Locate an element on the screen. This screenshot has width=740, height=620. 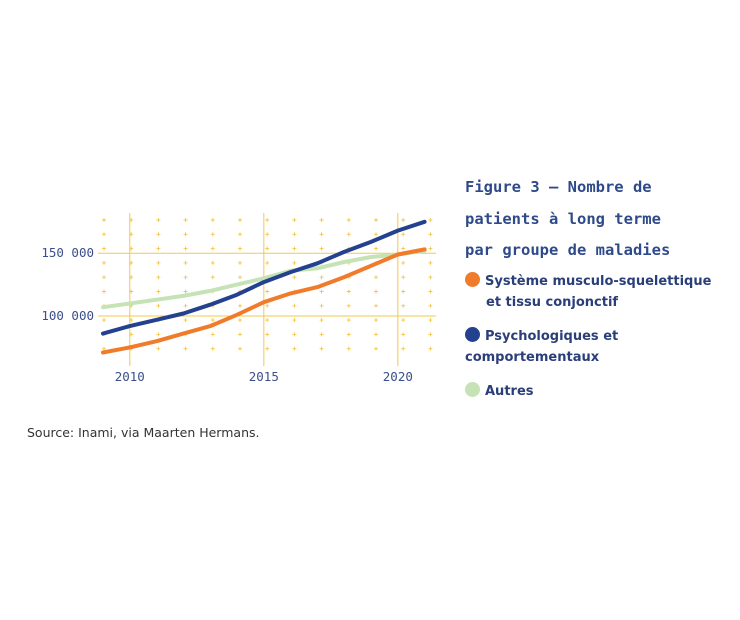
figure-title-line: Figure 3 – Nombre de is located at coordinates (558, 187).